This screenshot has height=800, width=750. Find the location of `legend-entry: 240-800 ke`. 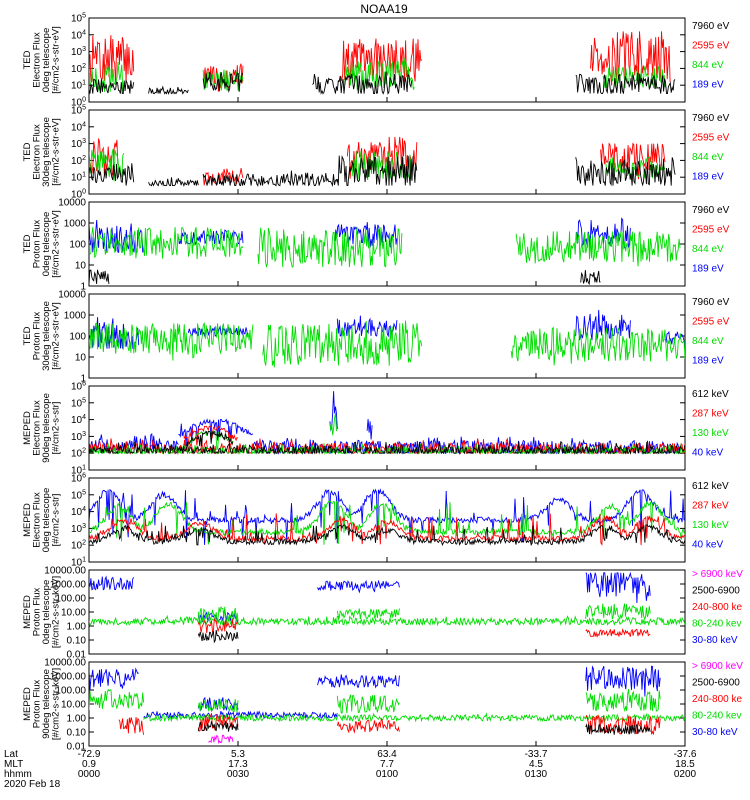

legend-entry: 240-800 ke is located at coordinates (717, 607).